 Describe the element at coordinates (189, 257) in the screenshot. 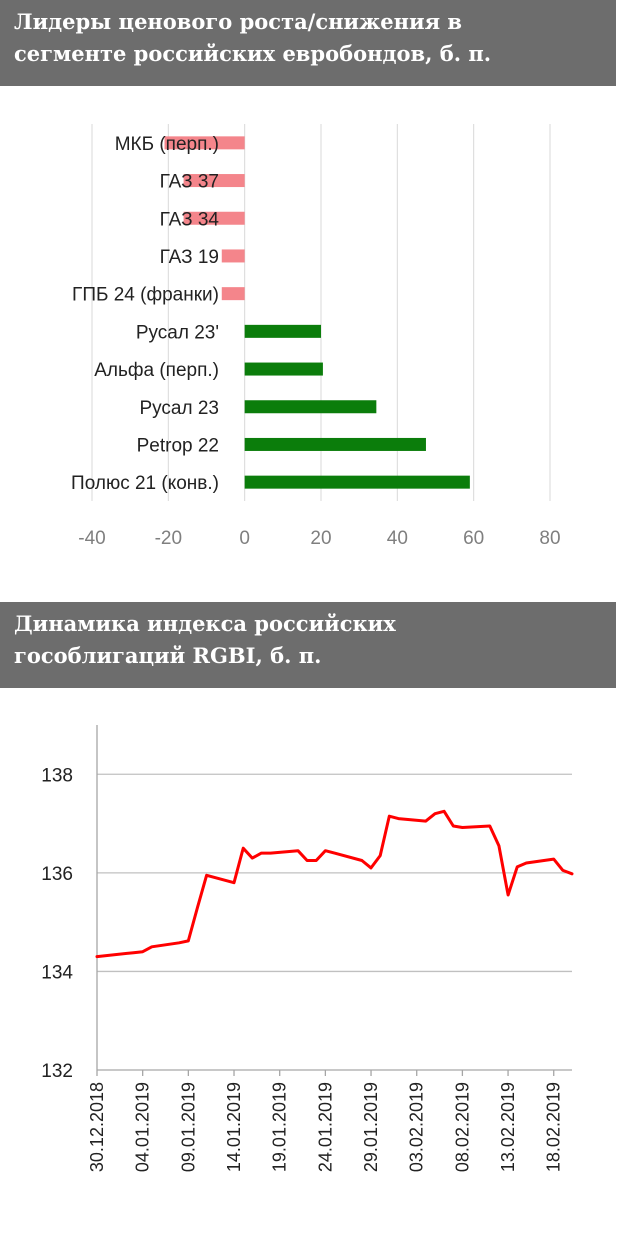

I see `category-label-3: ГАЗ 19` at that location.